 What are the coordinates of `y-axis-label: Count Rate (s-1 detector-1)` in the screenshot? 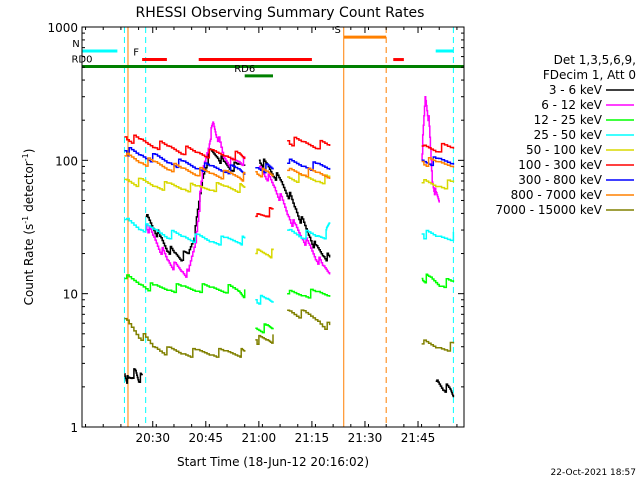 It's located at (28, 227).